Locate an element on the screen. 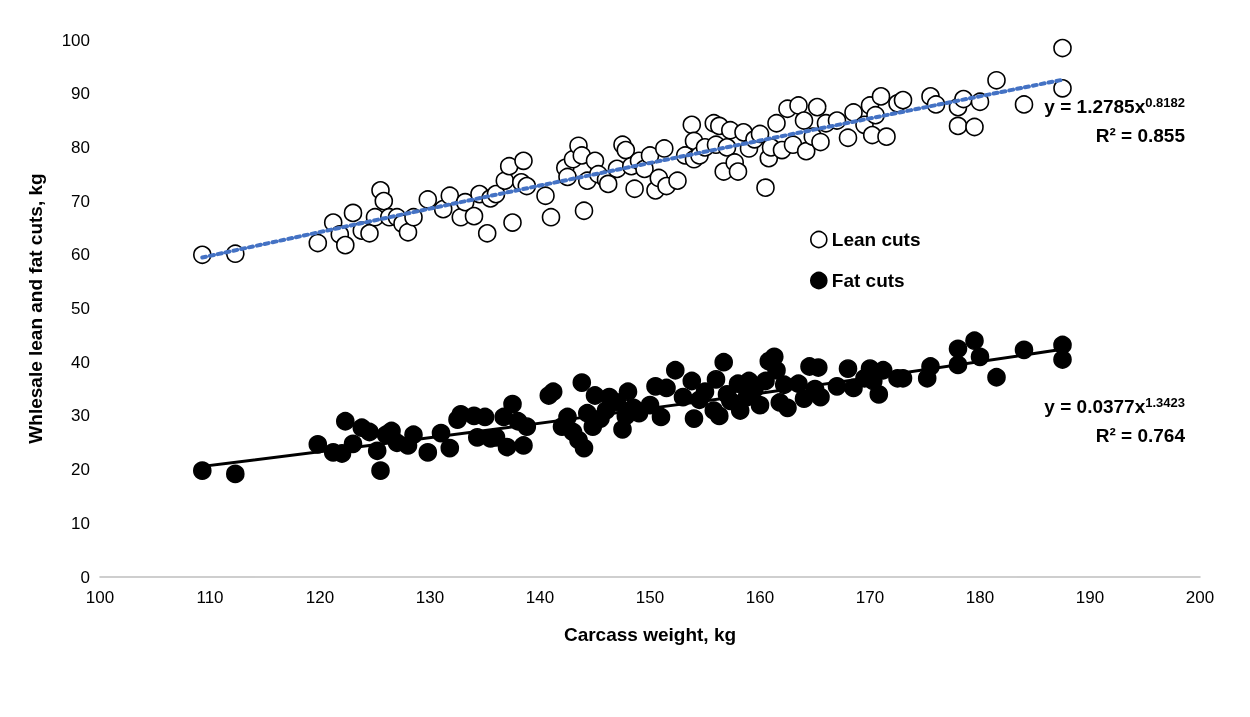 This screenshot has width=1250, height=717. annotation: R² = 0.855 is located at coordinates (1140, 135).